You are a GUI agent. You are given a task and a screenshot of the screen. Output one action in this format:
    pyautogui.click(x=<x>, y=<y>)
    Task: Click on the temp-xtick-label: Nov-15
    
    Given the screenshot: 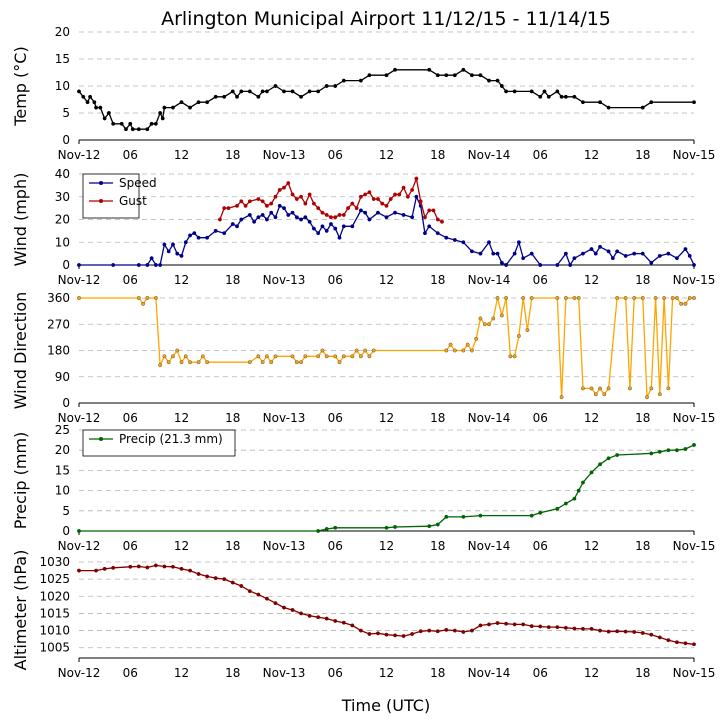 What is the action you would take?
    pyautogui.click(x=694, y=155)
    